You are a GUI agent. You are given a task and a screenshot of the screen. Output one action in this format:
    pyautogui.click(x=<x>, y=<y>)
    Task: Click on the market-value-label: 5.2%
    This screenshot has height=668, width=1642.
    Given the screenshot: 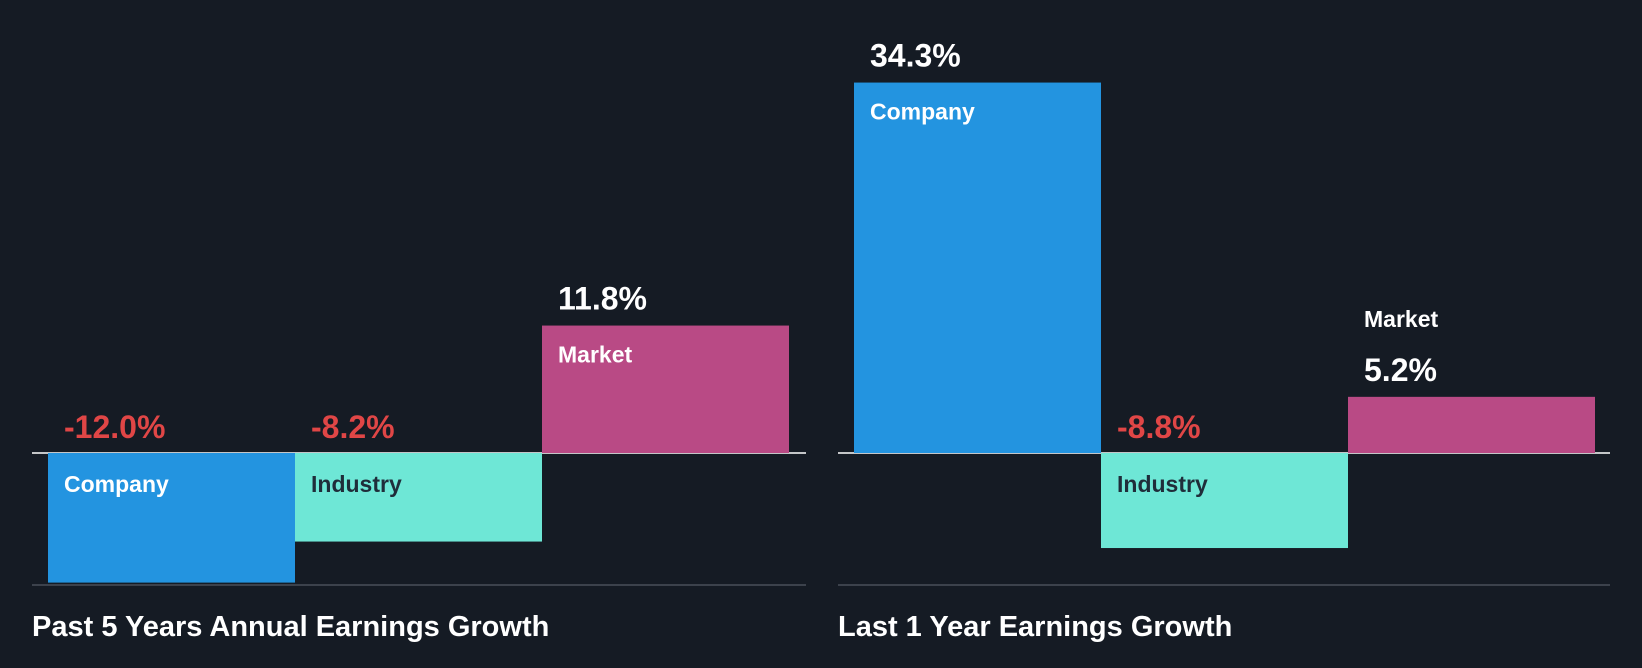 What is the action you would take?
    pyautogui.click(x=1400, y=370)
    